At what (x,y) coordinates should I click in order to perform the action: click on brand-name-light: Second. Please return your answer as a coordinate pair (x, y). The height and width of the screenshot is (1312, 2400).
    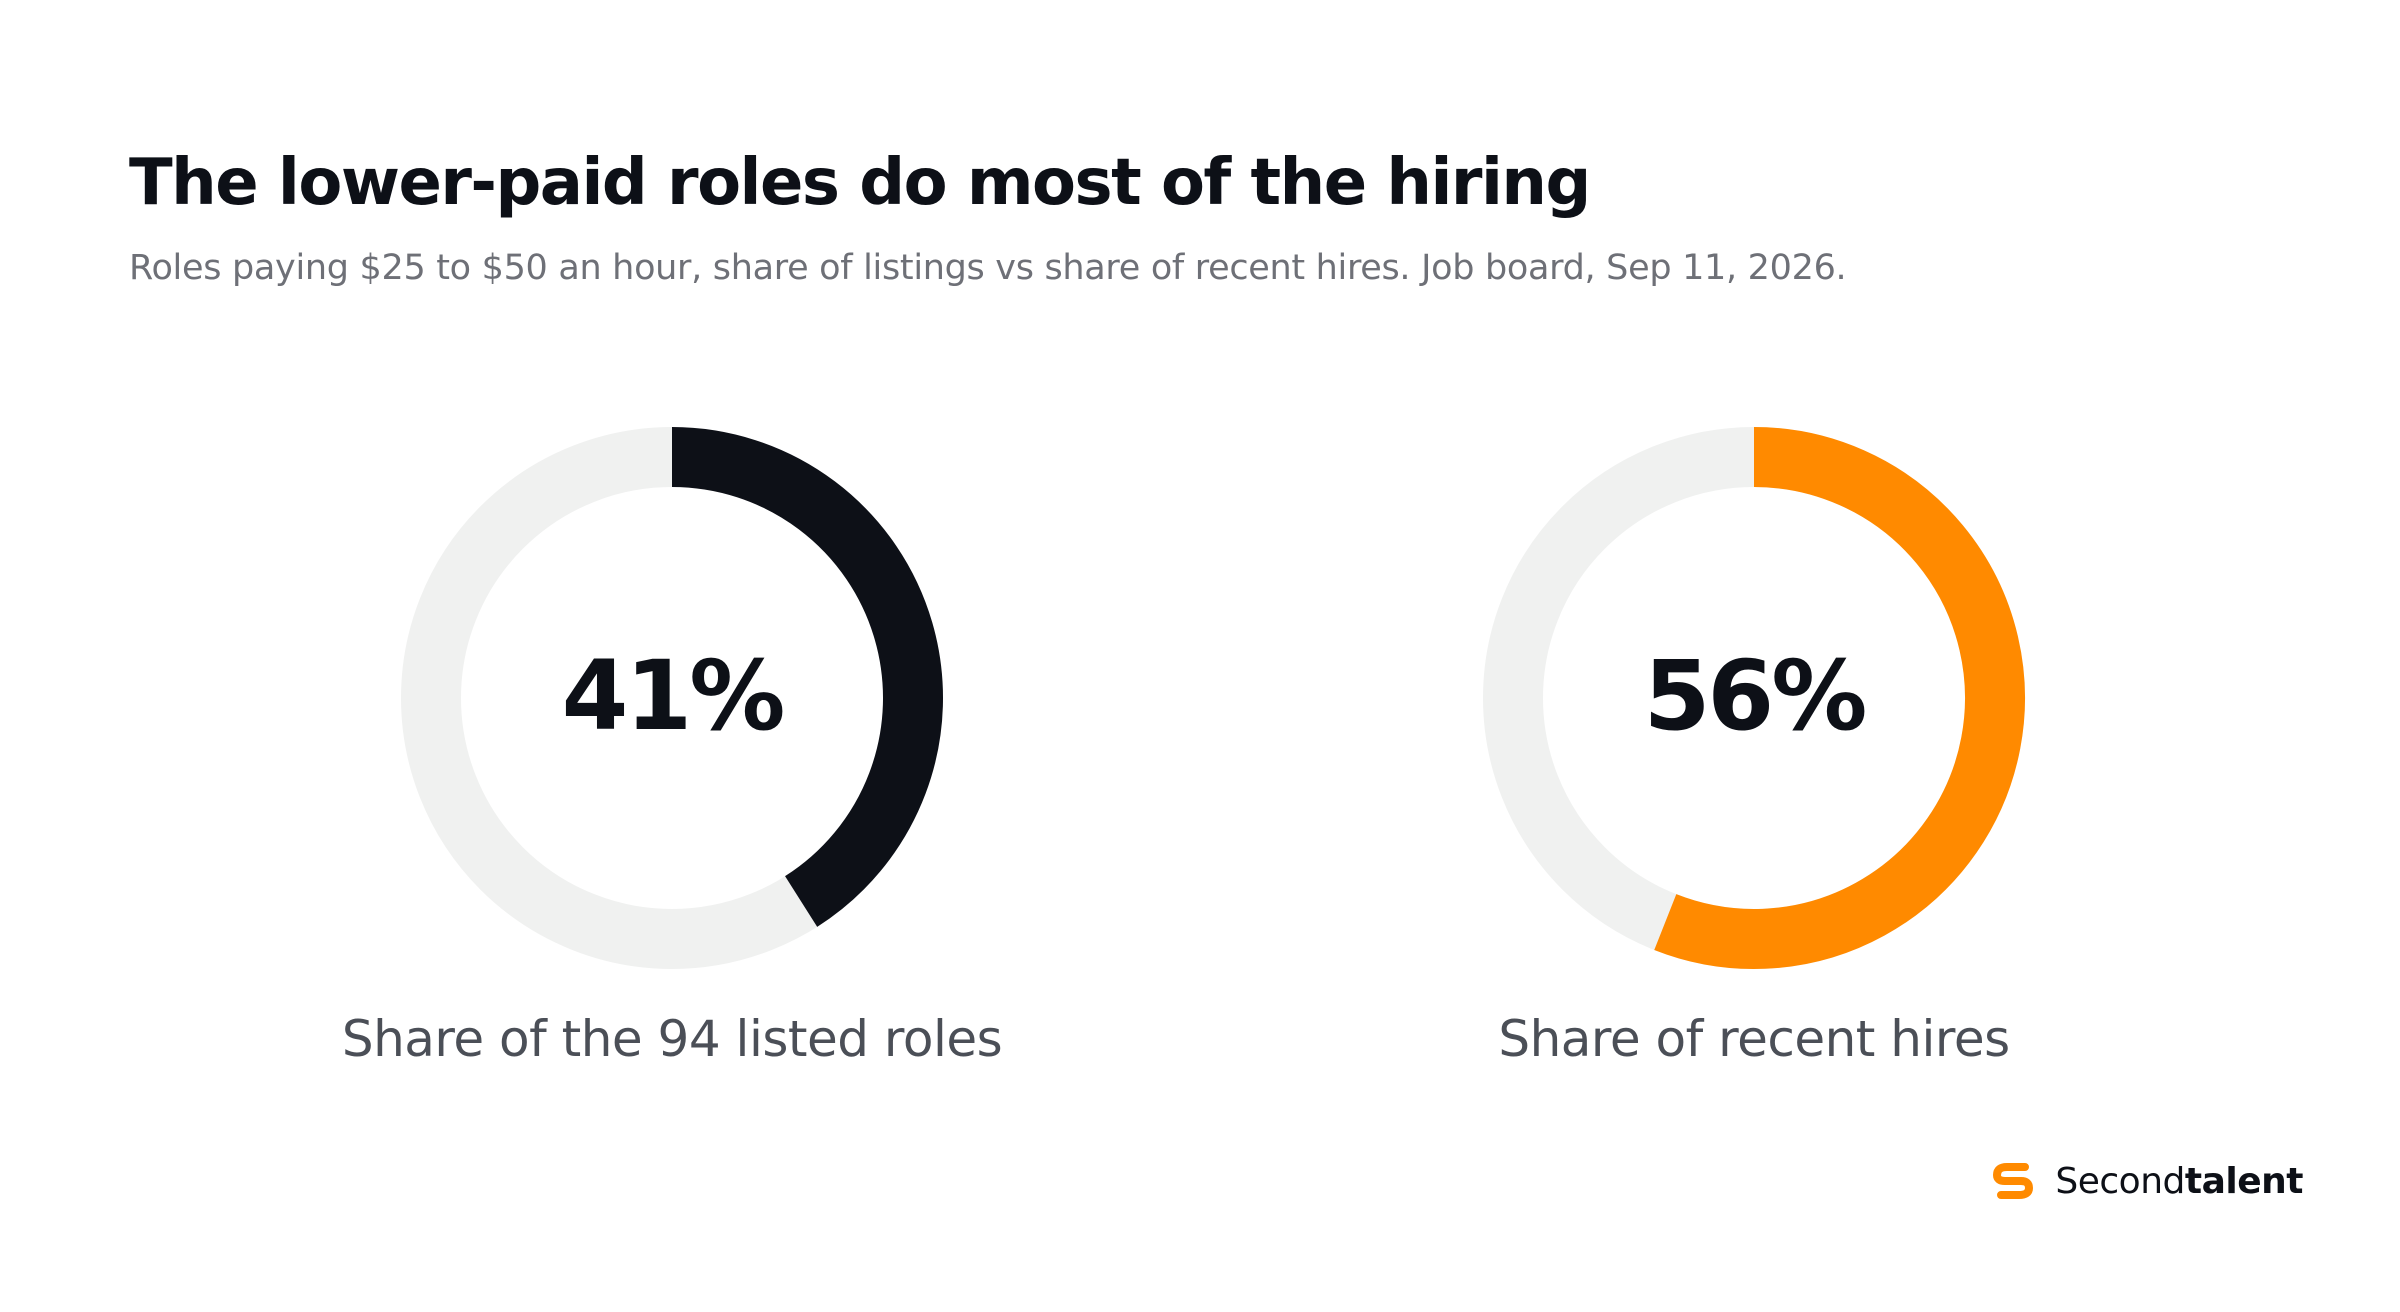
    Looking at the image, I should click on (2120, 1181).